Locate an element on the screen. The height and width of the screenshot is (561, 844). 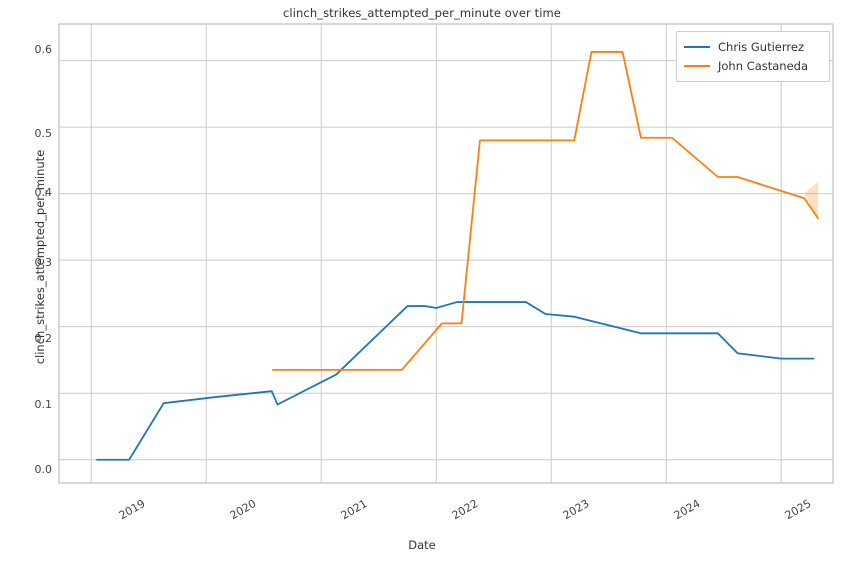
legend-item-series-1: Chris Gutierrez is located at coordinates (753, 46).